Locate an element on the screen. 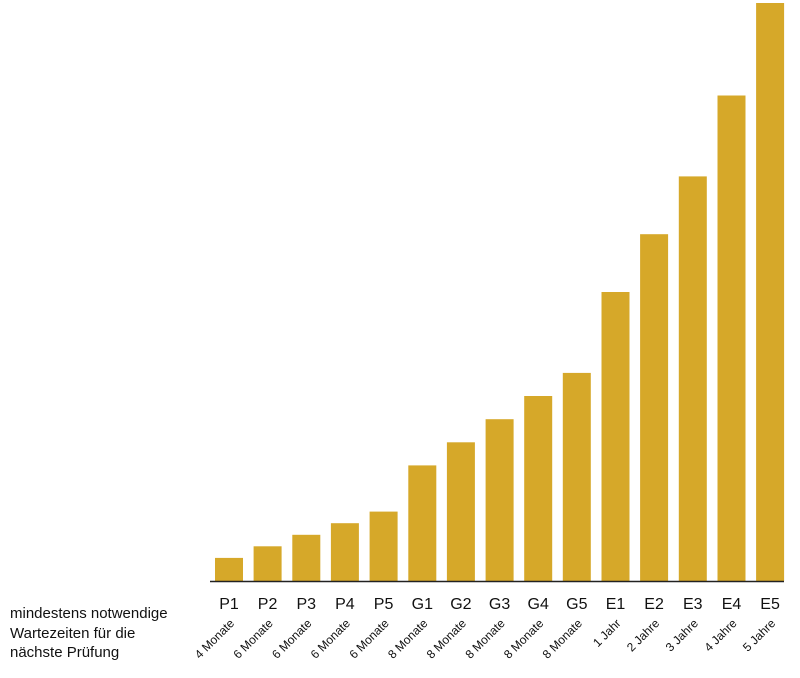  bar-p4 is located at coordinates (344, 552).